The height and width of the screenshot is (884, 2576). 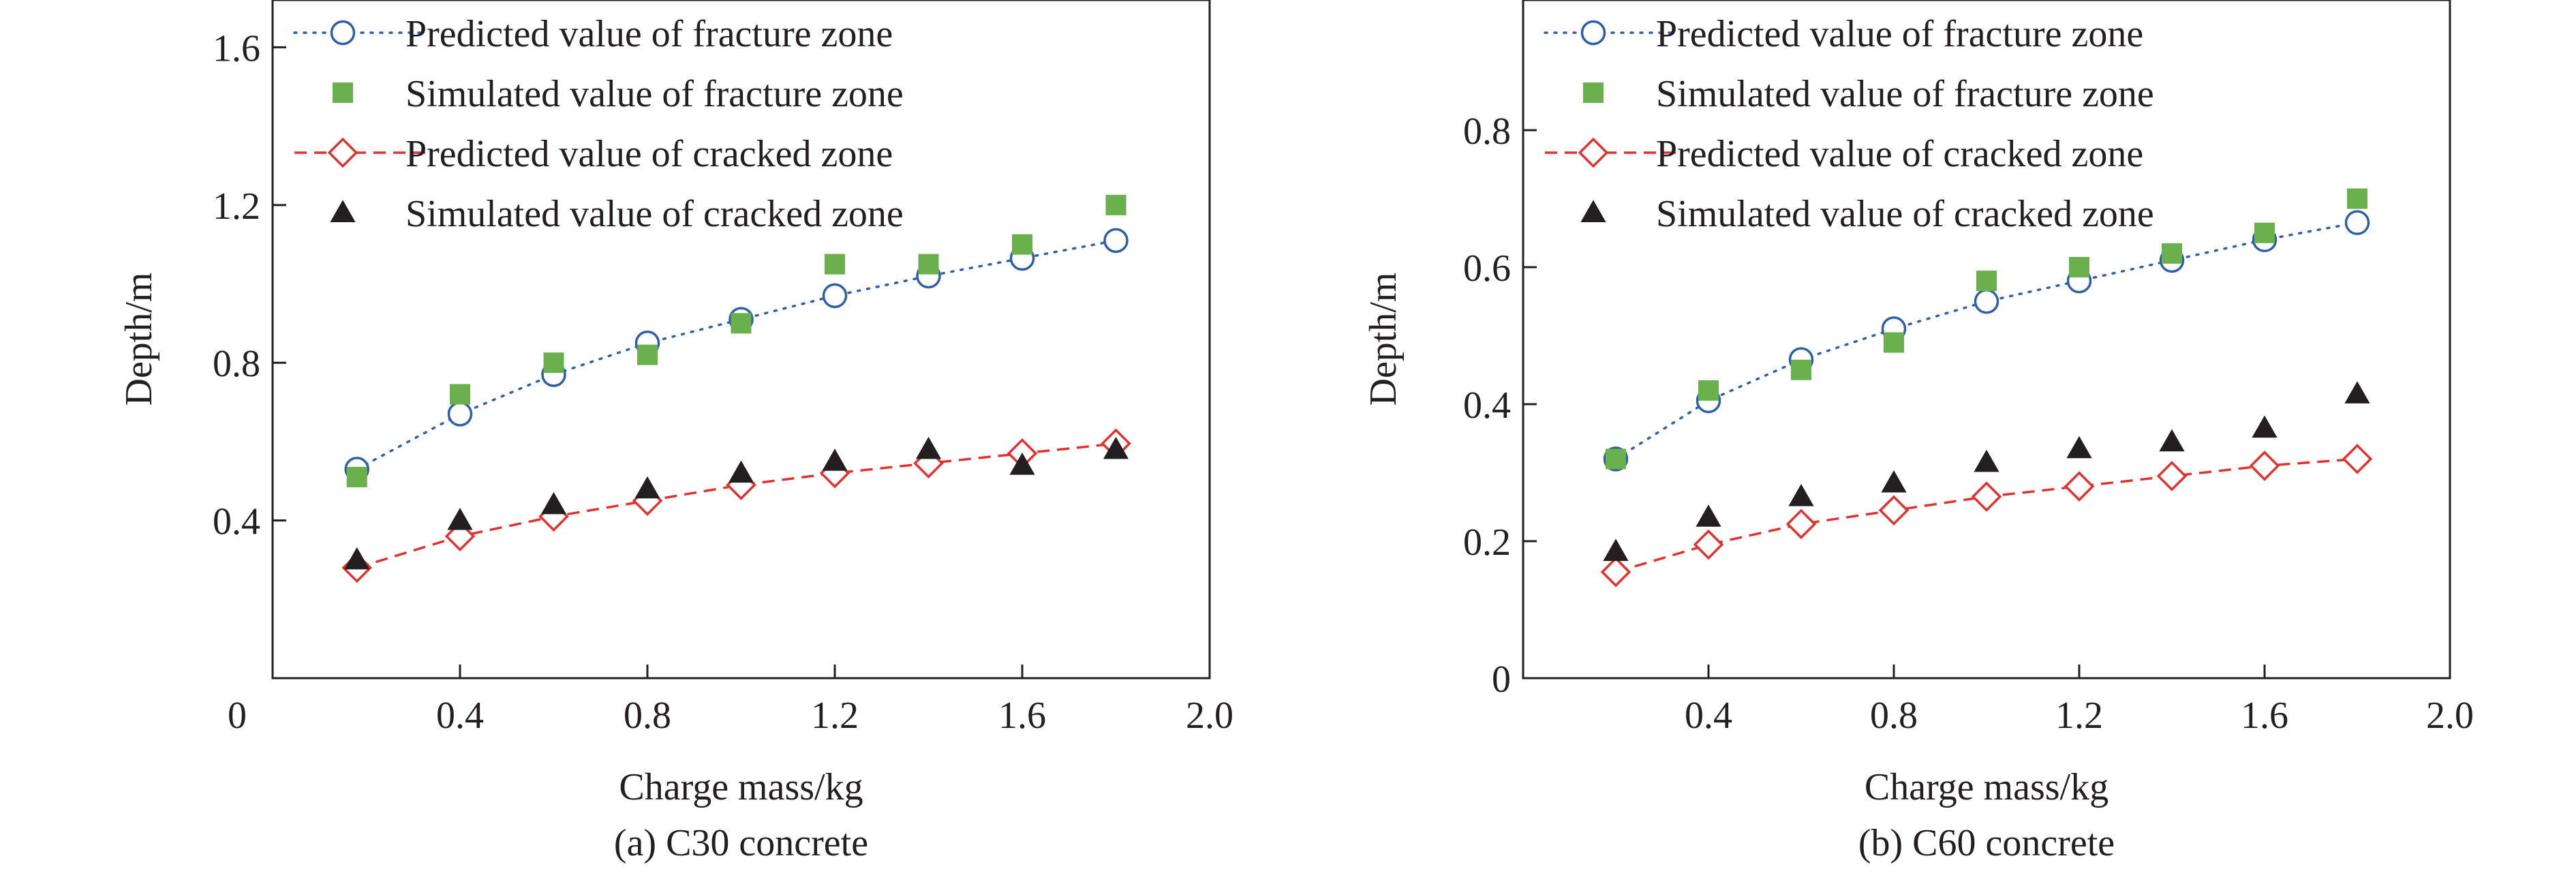 What do you see at coordinates (1487, 268) in the screenshot?
I see `y-tick-label: 0.6` at bounding box center [1487, 268].